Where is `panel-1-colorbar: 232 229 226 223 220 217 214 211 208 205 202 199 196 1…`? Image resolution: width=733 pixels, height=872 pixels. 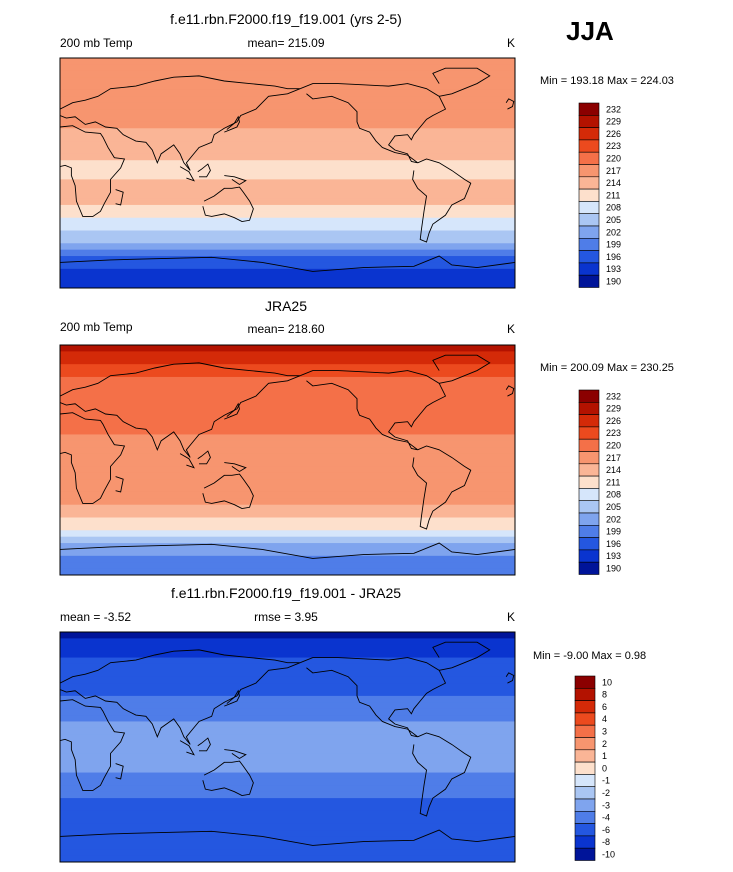 panel-1-colorbar: 232 229 226 223 220 217 214 211 208 205 202 199 196 1… is located at coordinates (599, 195).